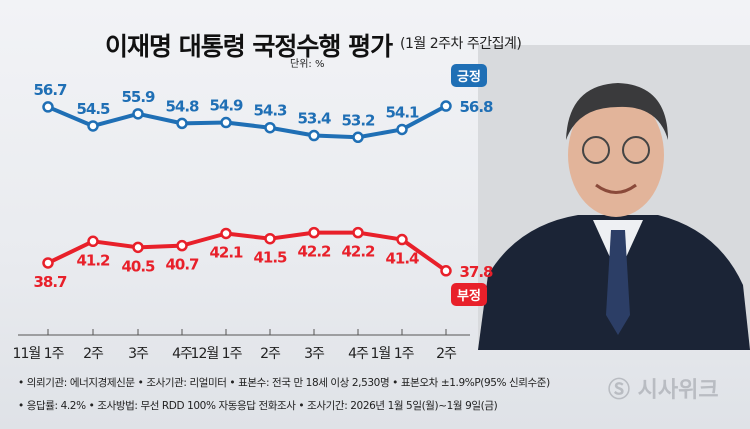 The width and height of the screenshot is (750, 429). Describe the element at coordinates (461, 44) in the screenshot. I see `chart-subtitle: (1월 2주차 주간집계)` at that location.